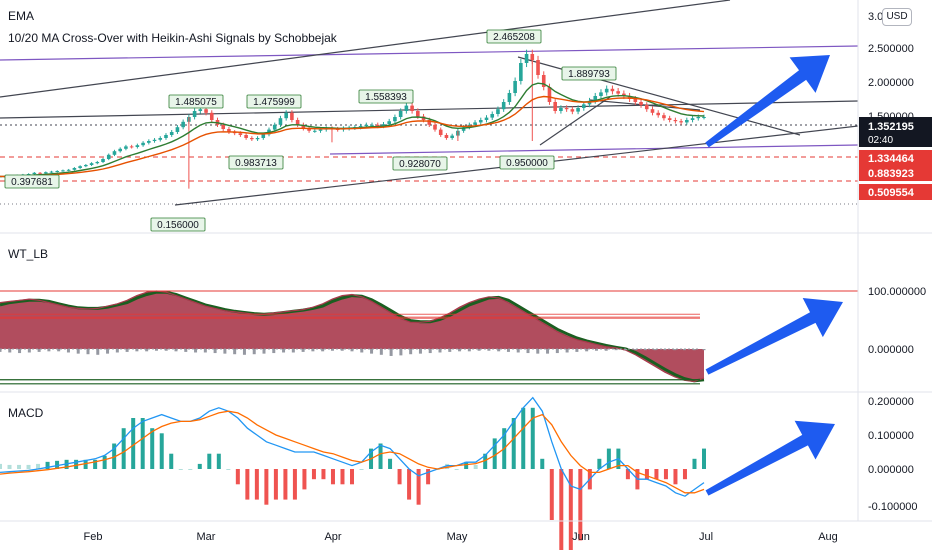 This screenshot has width=932, height=550. Describe the element at coordinates (895, 158) in the screenshot. I see `level-tag-box` at that location.